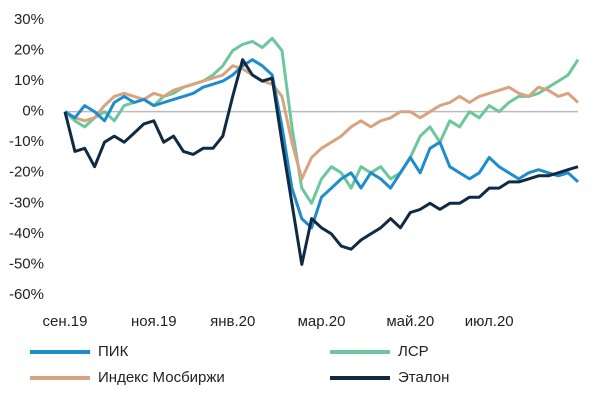 The image size is (600, 401). Describe the element at coordinates (410, 321) in the screenshot. I see `x-tick-label: май.20` at that location.